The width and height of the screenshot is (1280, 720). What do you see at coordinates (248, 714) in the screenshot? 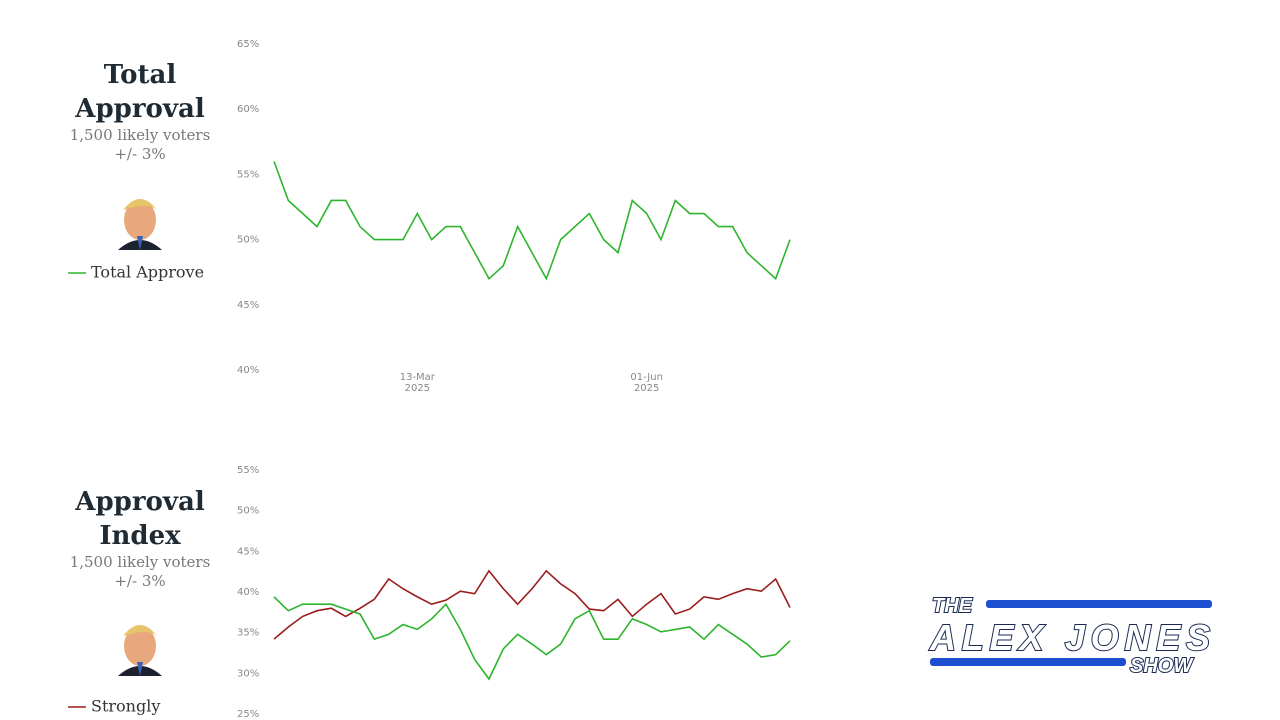
I see `y-tick-label: 25%` at bounding box center [248, 714].